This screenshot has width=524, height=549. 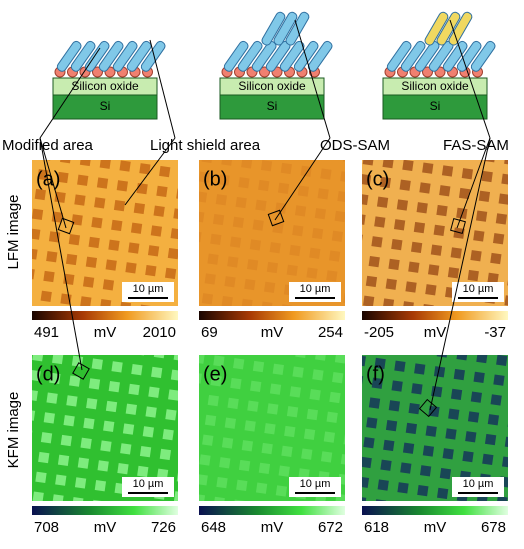 What do you see at coordinates (330, 332) in the screenshot?
I see `colorbar-max: 254` at bounding box center [330, 332].